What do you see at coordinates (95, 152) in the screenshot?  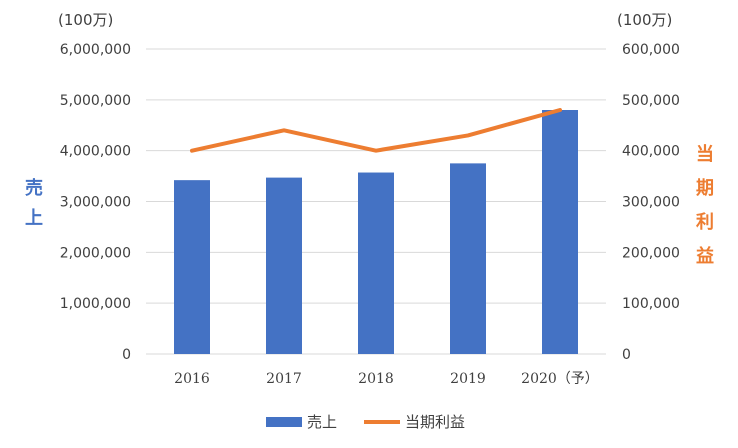 I see `left-tick-label: 4,000,000` at bounding box center [95, 152].